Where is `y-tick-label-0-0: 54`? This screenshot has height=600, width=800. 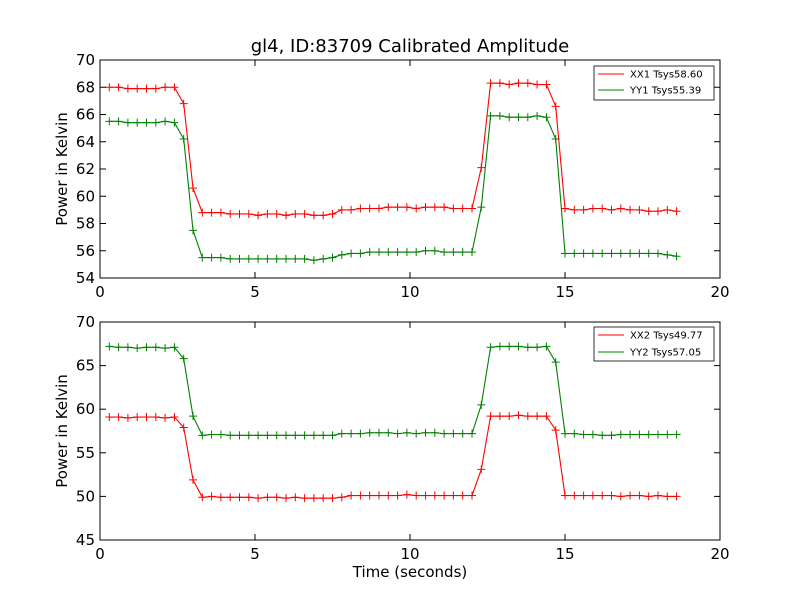 y-tick-label-0-0: 54 is located at coordinates (85, 278).